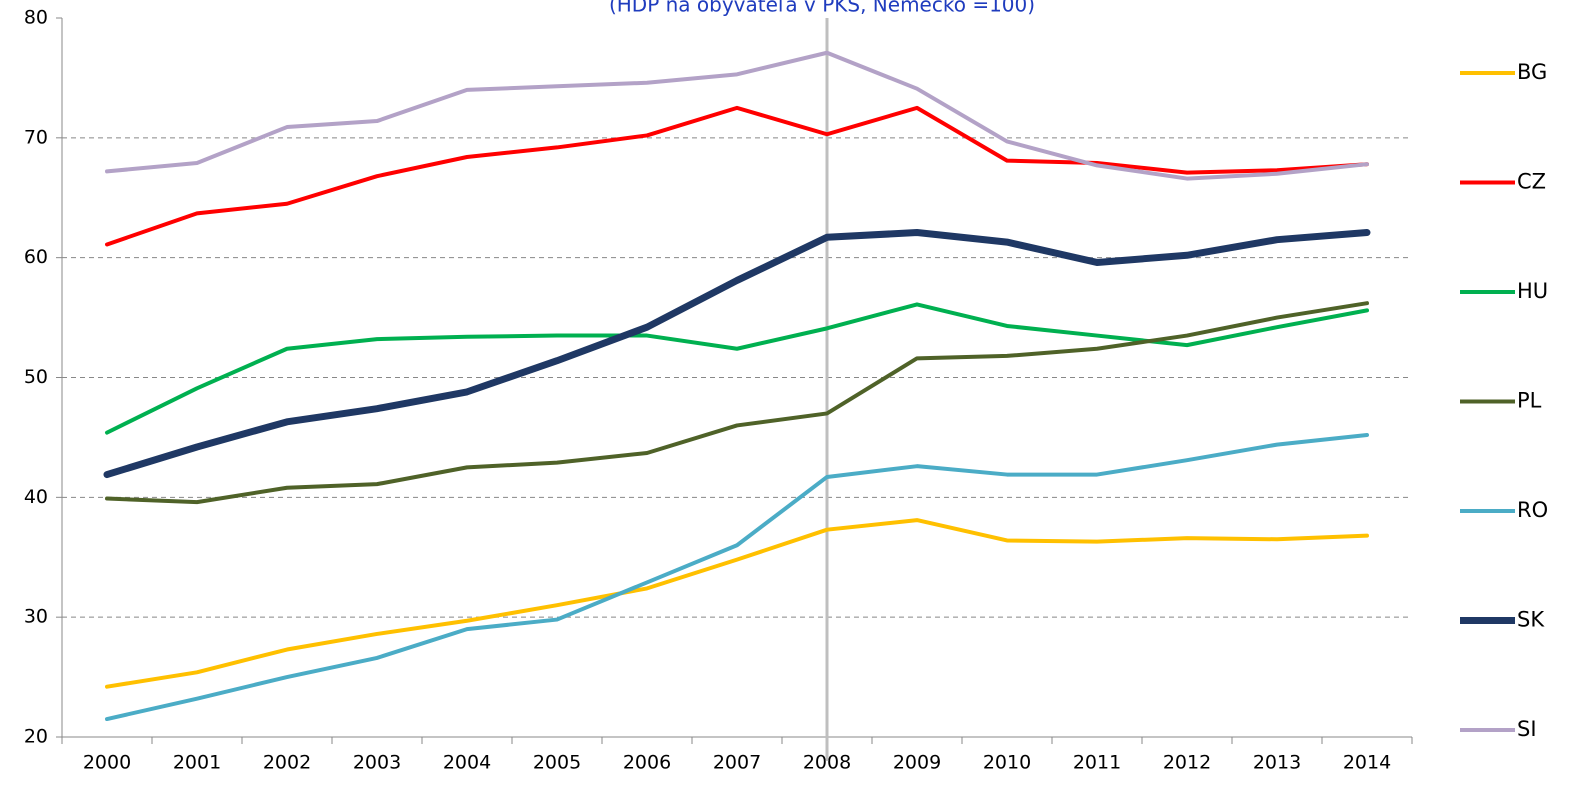 The image size is (1572, 785). What do you see at coordinates (36, 617) in the screenshot?
I see `y-tick-label: 30` at bounding box center [36, 617].